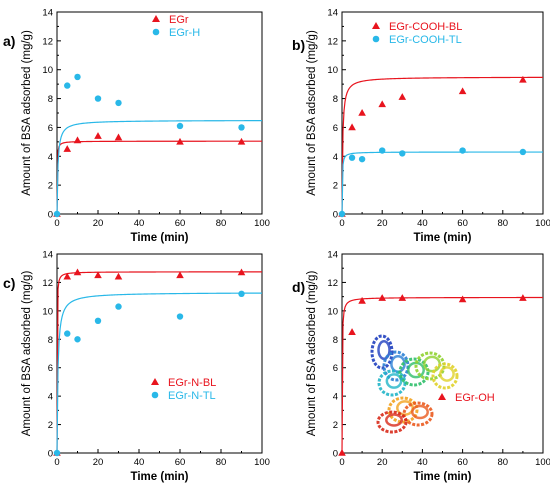 This screenshot has width=550, height=484. Describe the element at coordinates (440, 146) in the screenshot. I see `series-EGr-COOH-BL` at that location.